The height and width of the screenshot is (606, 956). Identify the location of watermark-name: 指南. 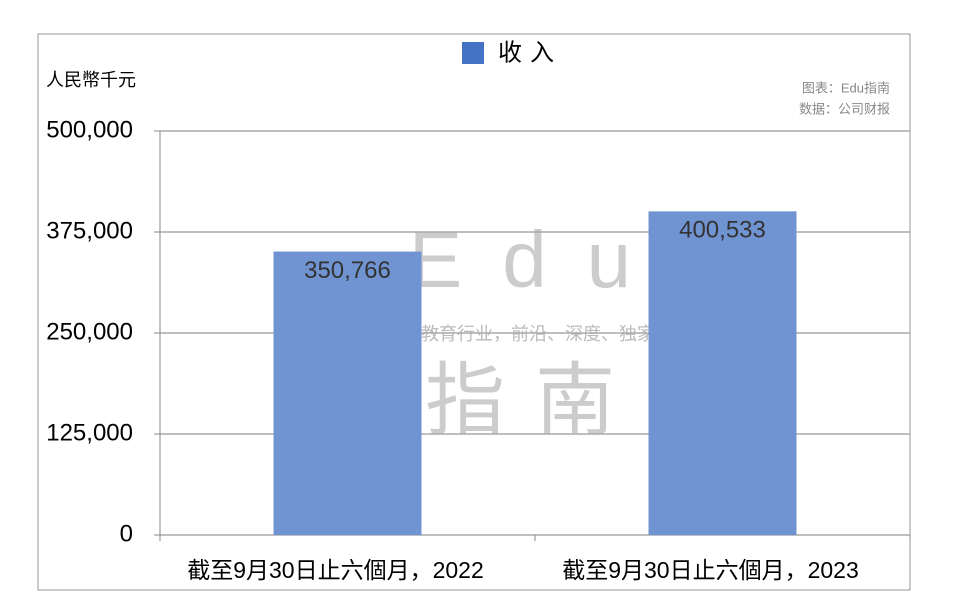
(535, 400).